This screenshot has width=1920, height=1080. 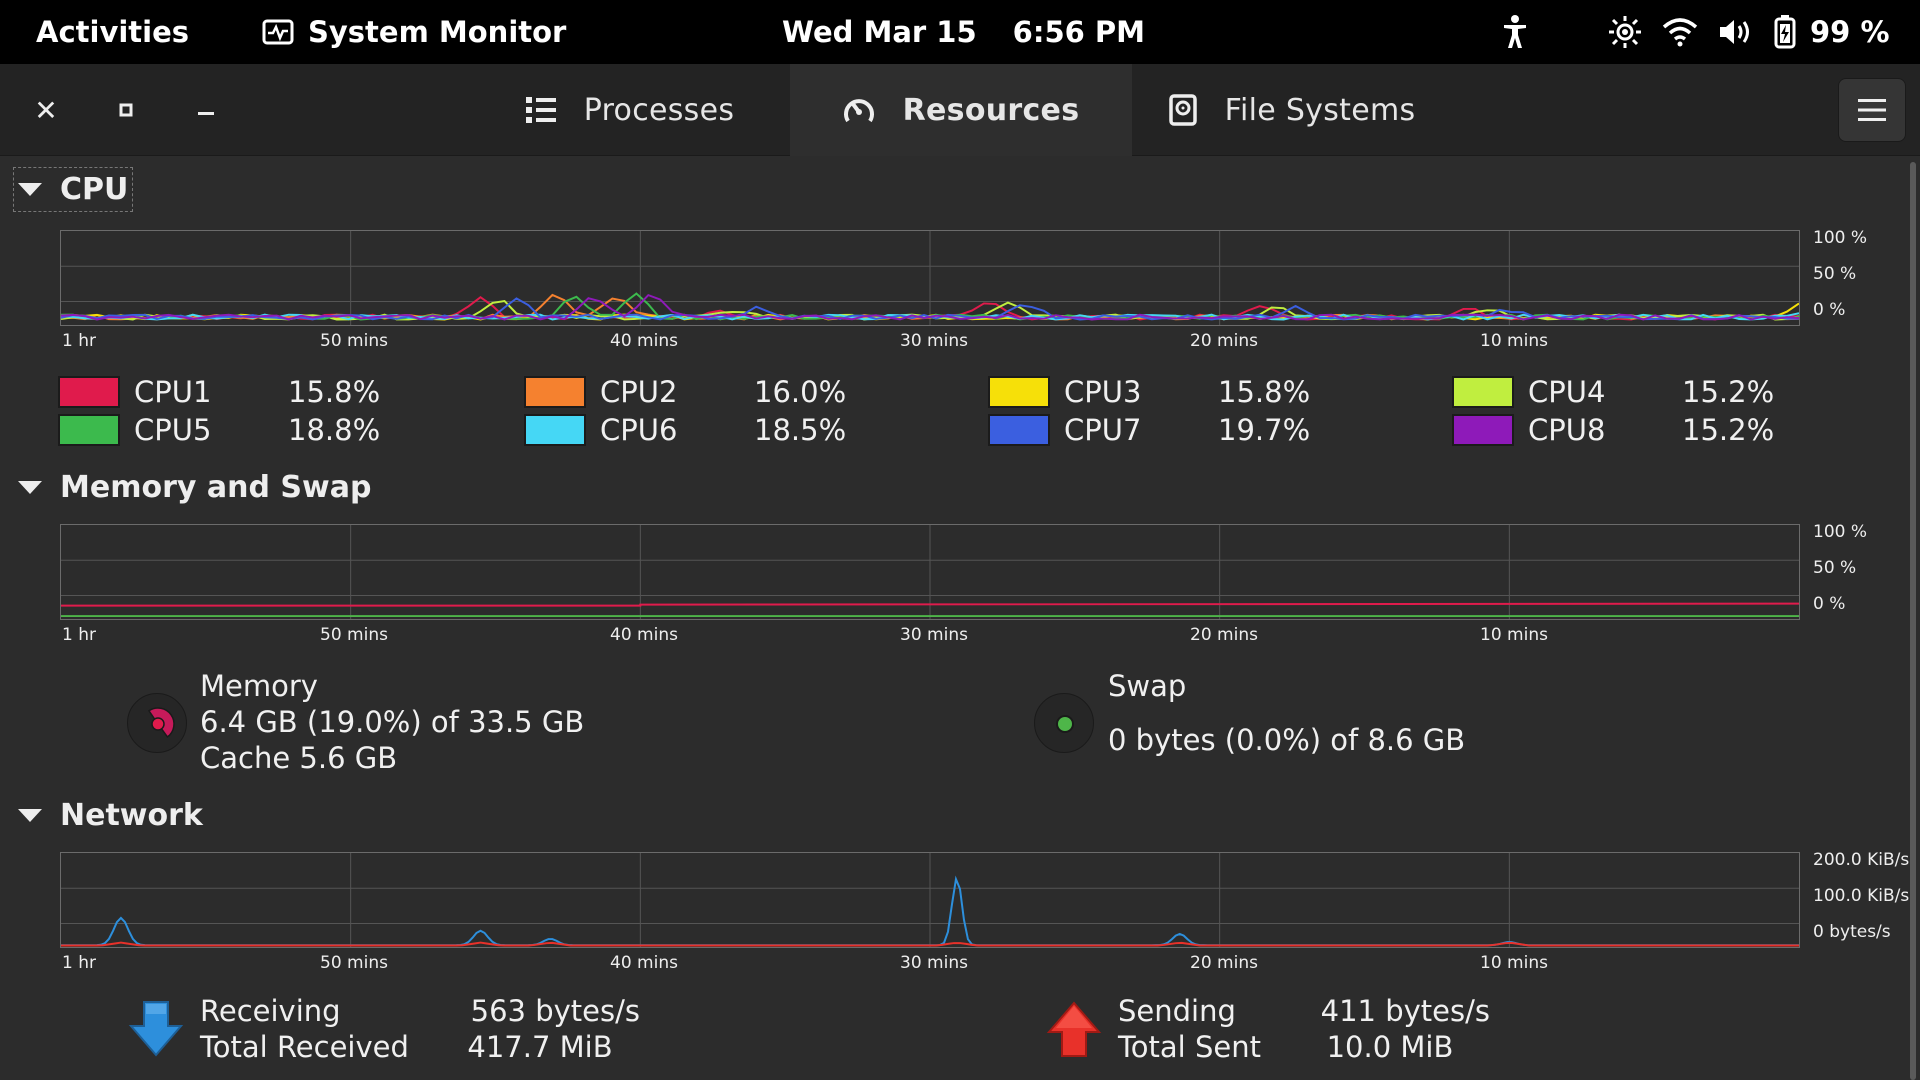 What do you see at coordinates (216, 487) in the screenshot?
I see `memory-section-title: Memory and Swap` at bounding box center [216, 487].